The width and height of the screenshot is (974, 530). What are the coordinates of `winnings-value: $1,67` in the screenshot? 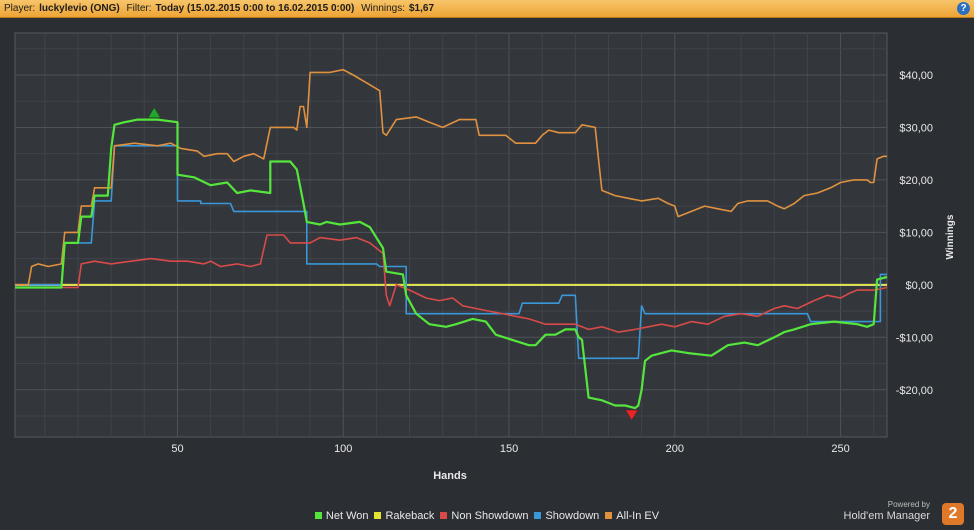 It's located at (422, 8).